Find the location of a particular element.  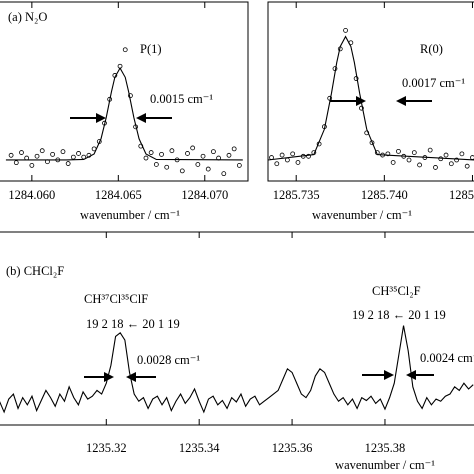

annotation: 0.0017 cm⁻¹ is located at coordinates (433, 83).